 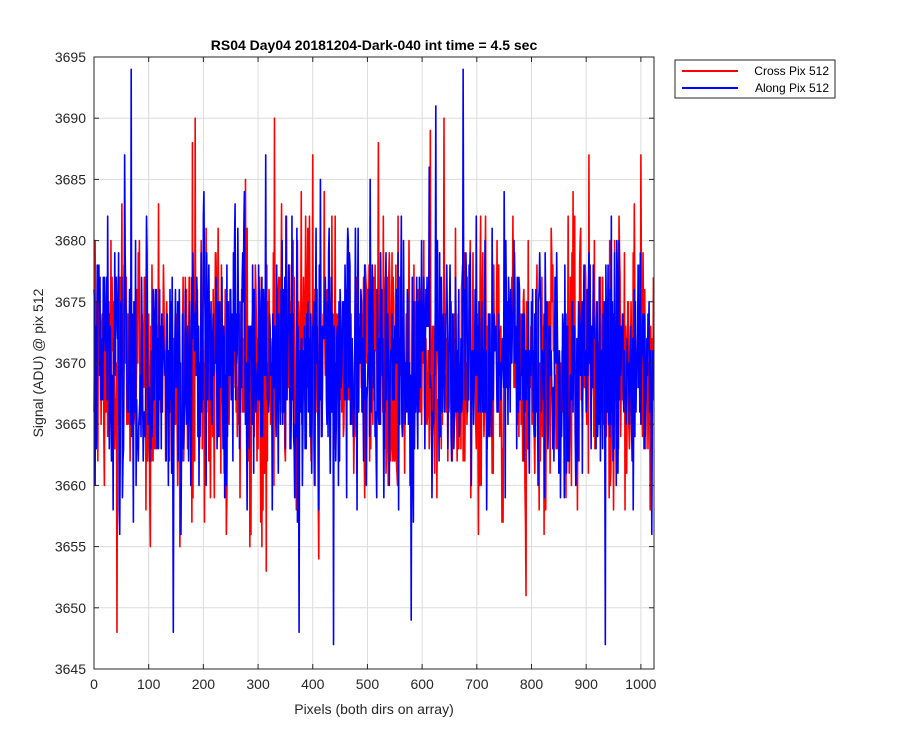 What do you see at coordinates (70, 57) in the screenshot?
I see `y-tick-label: 3695` at bounding box center [70, 57].